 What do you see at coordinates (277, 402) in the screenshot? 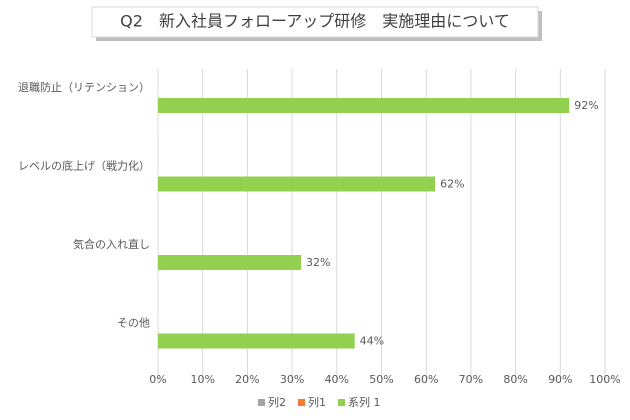
I see `legend-label: 列2` at bounding box center [277, 402].